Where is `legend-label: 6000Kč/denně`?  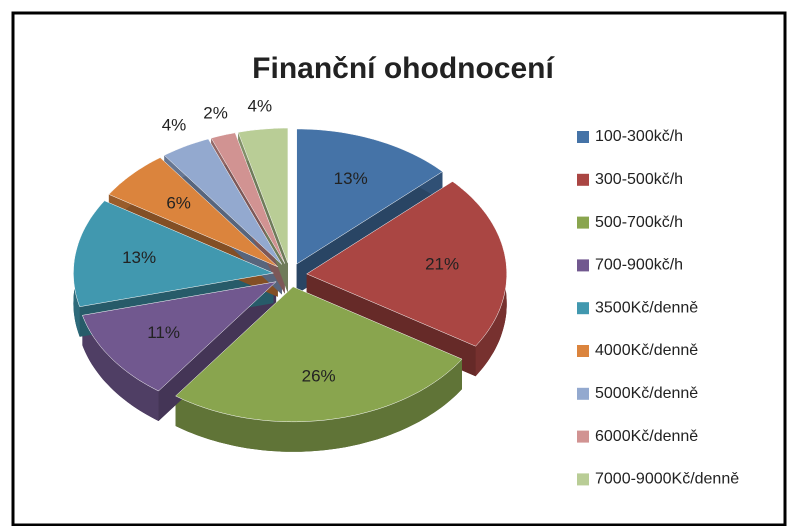
legend-label: 6000Kč/denně is located at coordinates (646, 436).